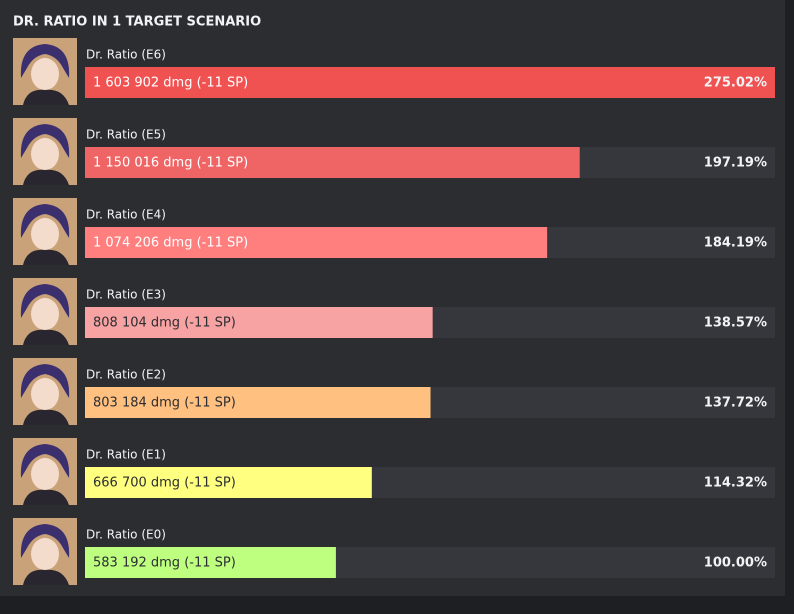 The height and width of the screenshot is (614, 794). I want to click on percent-label: 114.32%, so click(735, 483).